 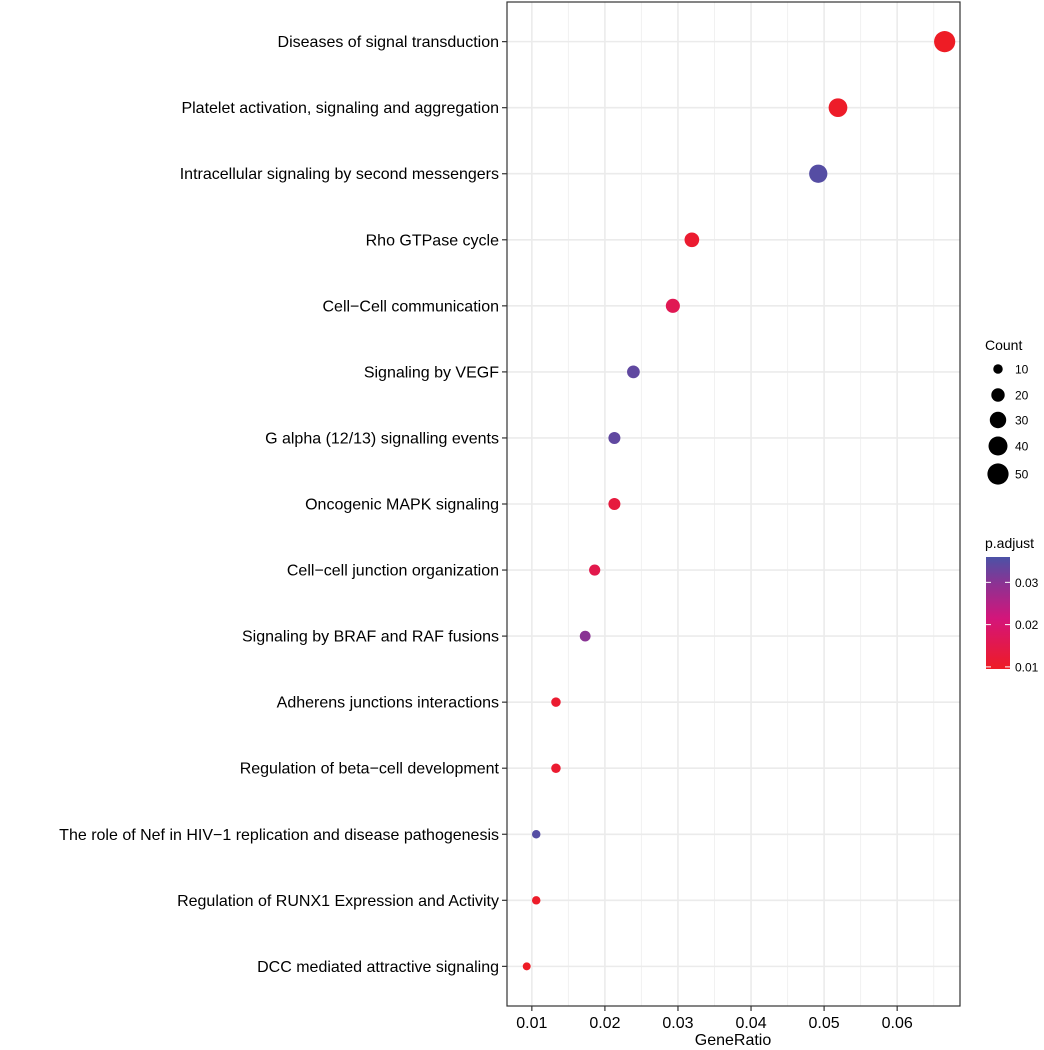 What do you see at coordinates (1022, 396) in the screenshot?
I see `legend-size-label: 20` at bounding box center [1022, 396].